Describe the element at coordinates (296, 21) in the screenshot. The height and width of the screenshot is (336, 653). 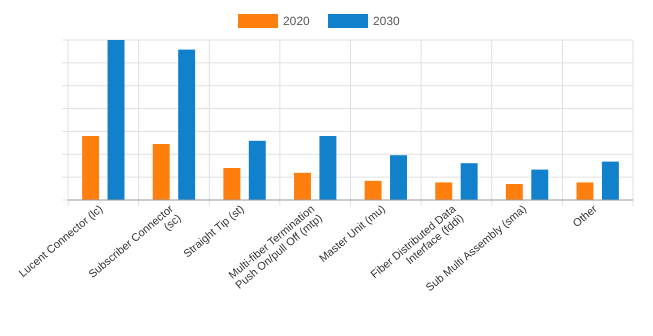
I see `legend-label: 2020` at that location.